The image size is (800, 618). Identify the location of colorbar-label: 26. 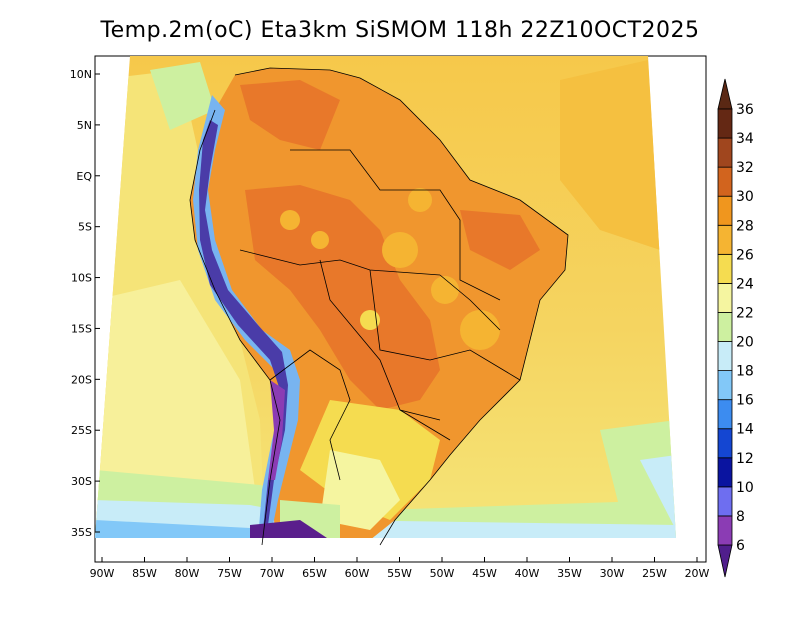
(745, 255).